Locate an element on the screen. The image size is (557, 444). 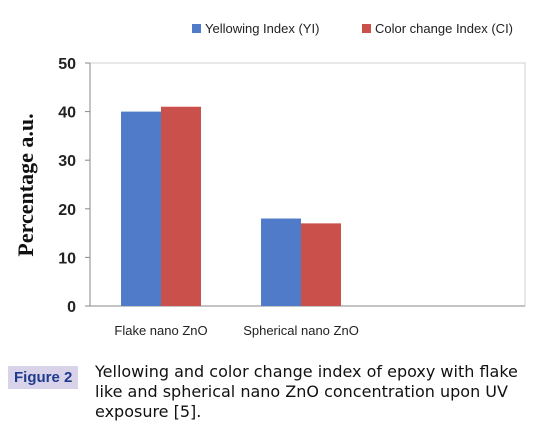
y-tick-label: 20 is located at coordinates (67, 210).